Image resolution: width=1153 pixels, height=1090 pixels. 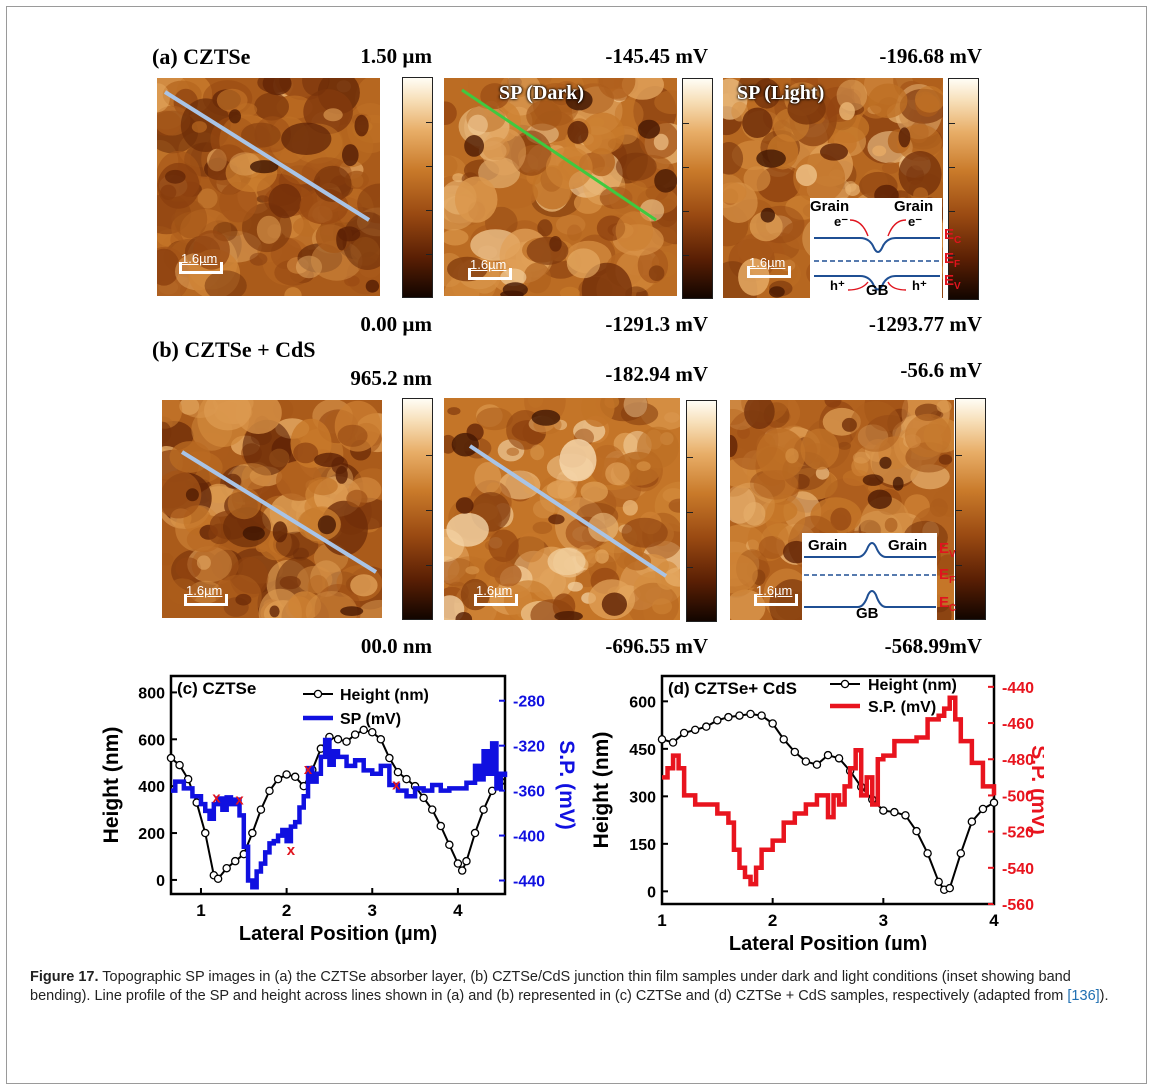 I want to click on scale-bottom-a3: -1293.77 mV, so click(x=925, y=324).